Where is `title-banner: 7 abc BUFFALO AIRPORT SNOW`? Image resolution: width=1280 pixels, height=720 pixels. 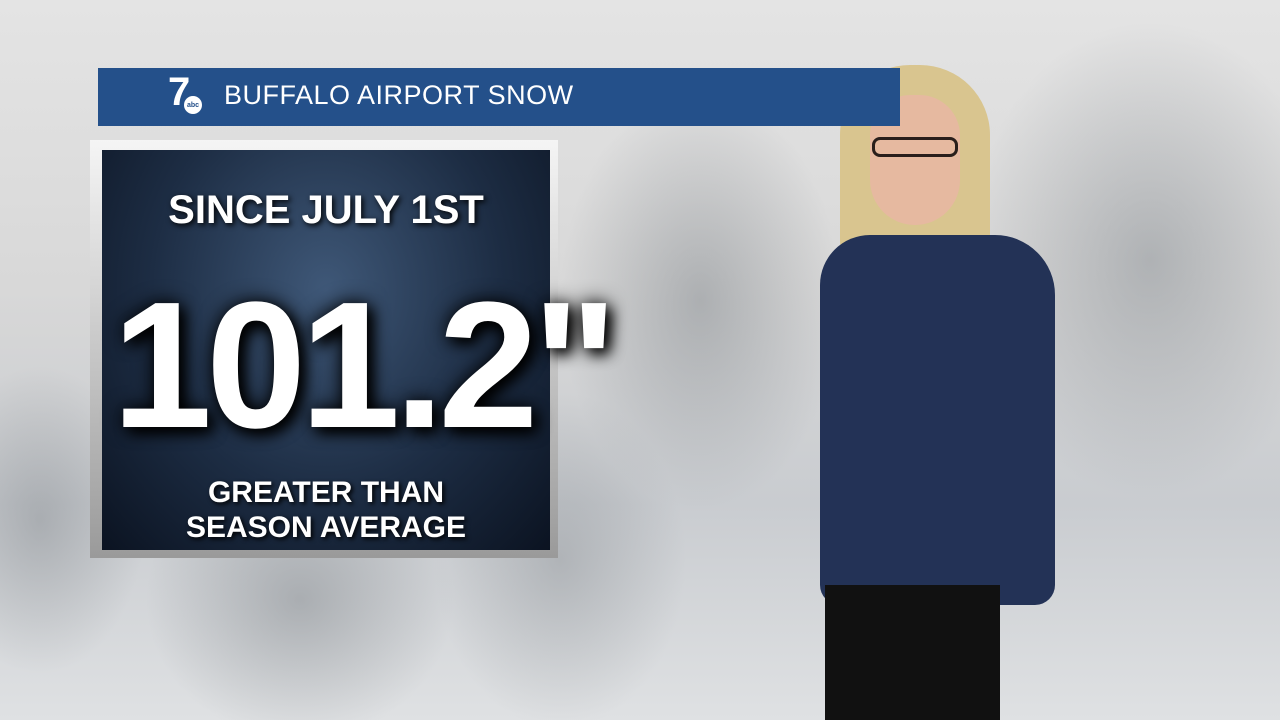
title-banner: 7 abc BUFFALO AIRPORT SNOW is located at coordinates (499, 97).